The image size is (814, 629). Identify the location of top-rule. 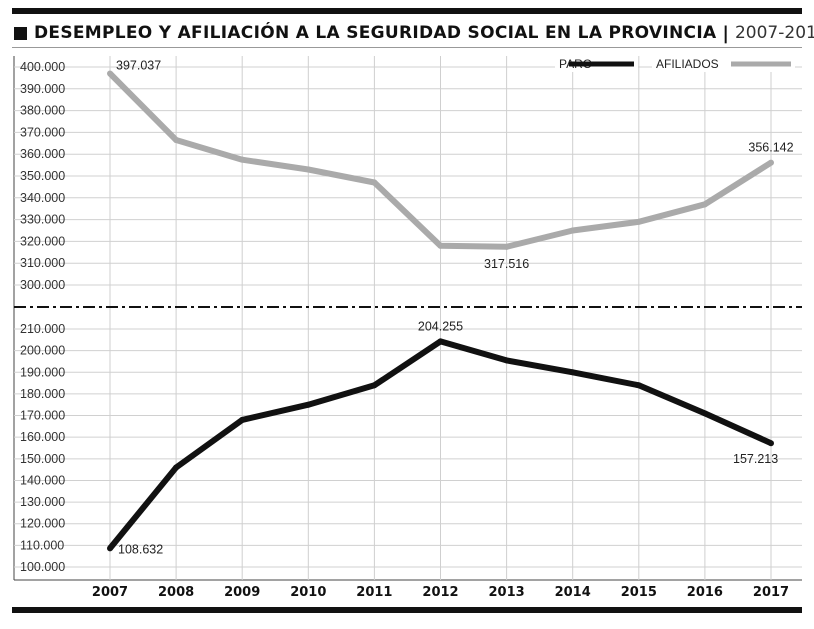
(407, 11).